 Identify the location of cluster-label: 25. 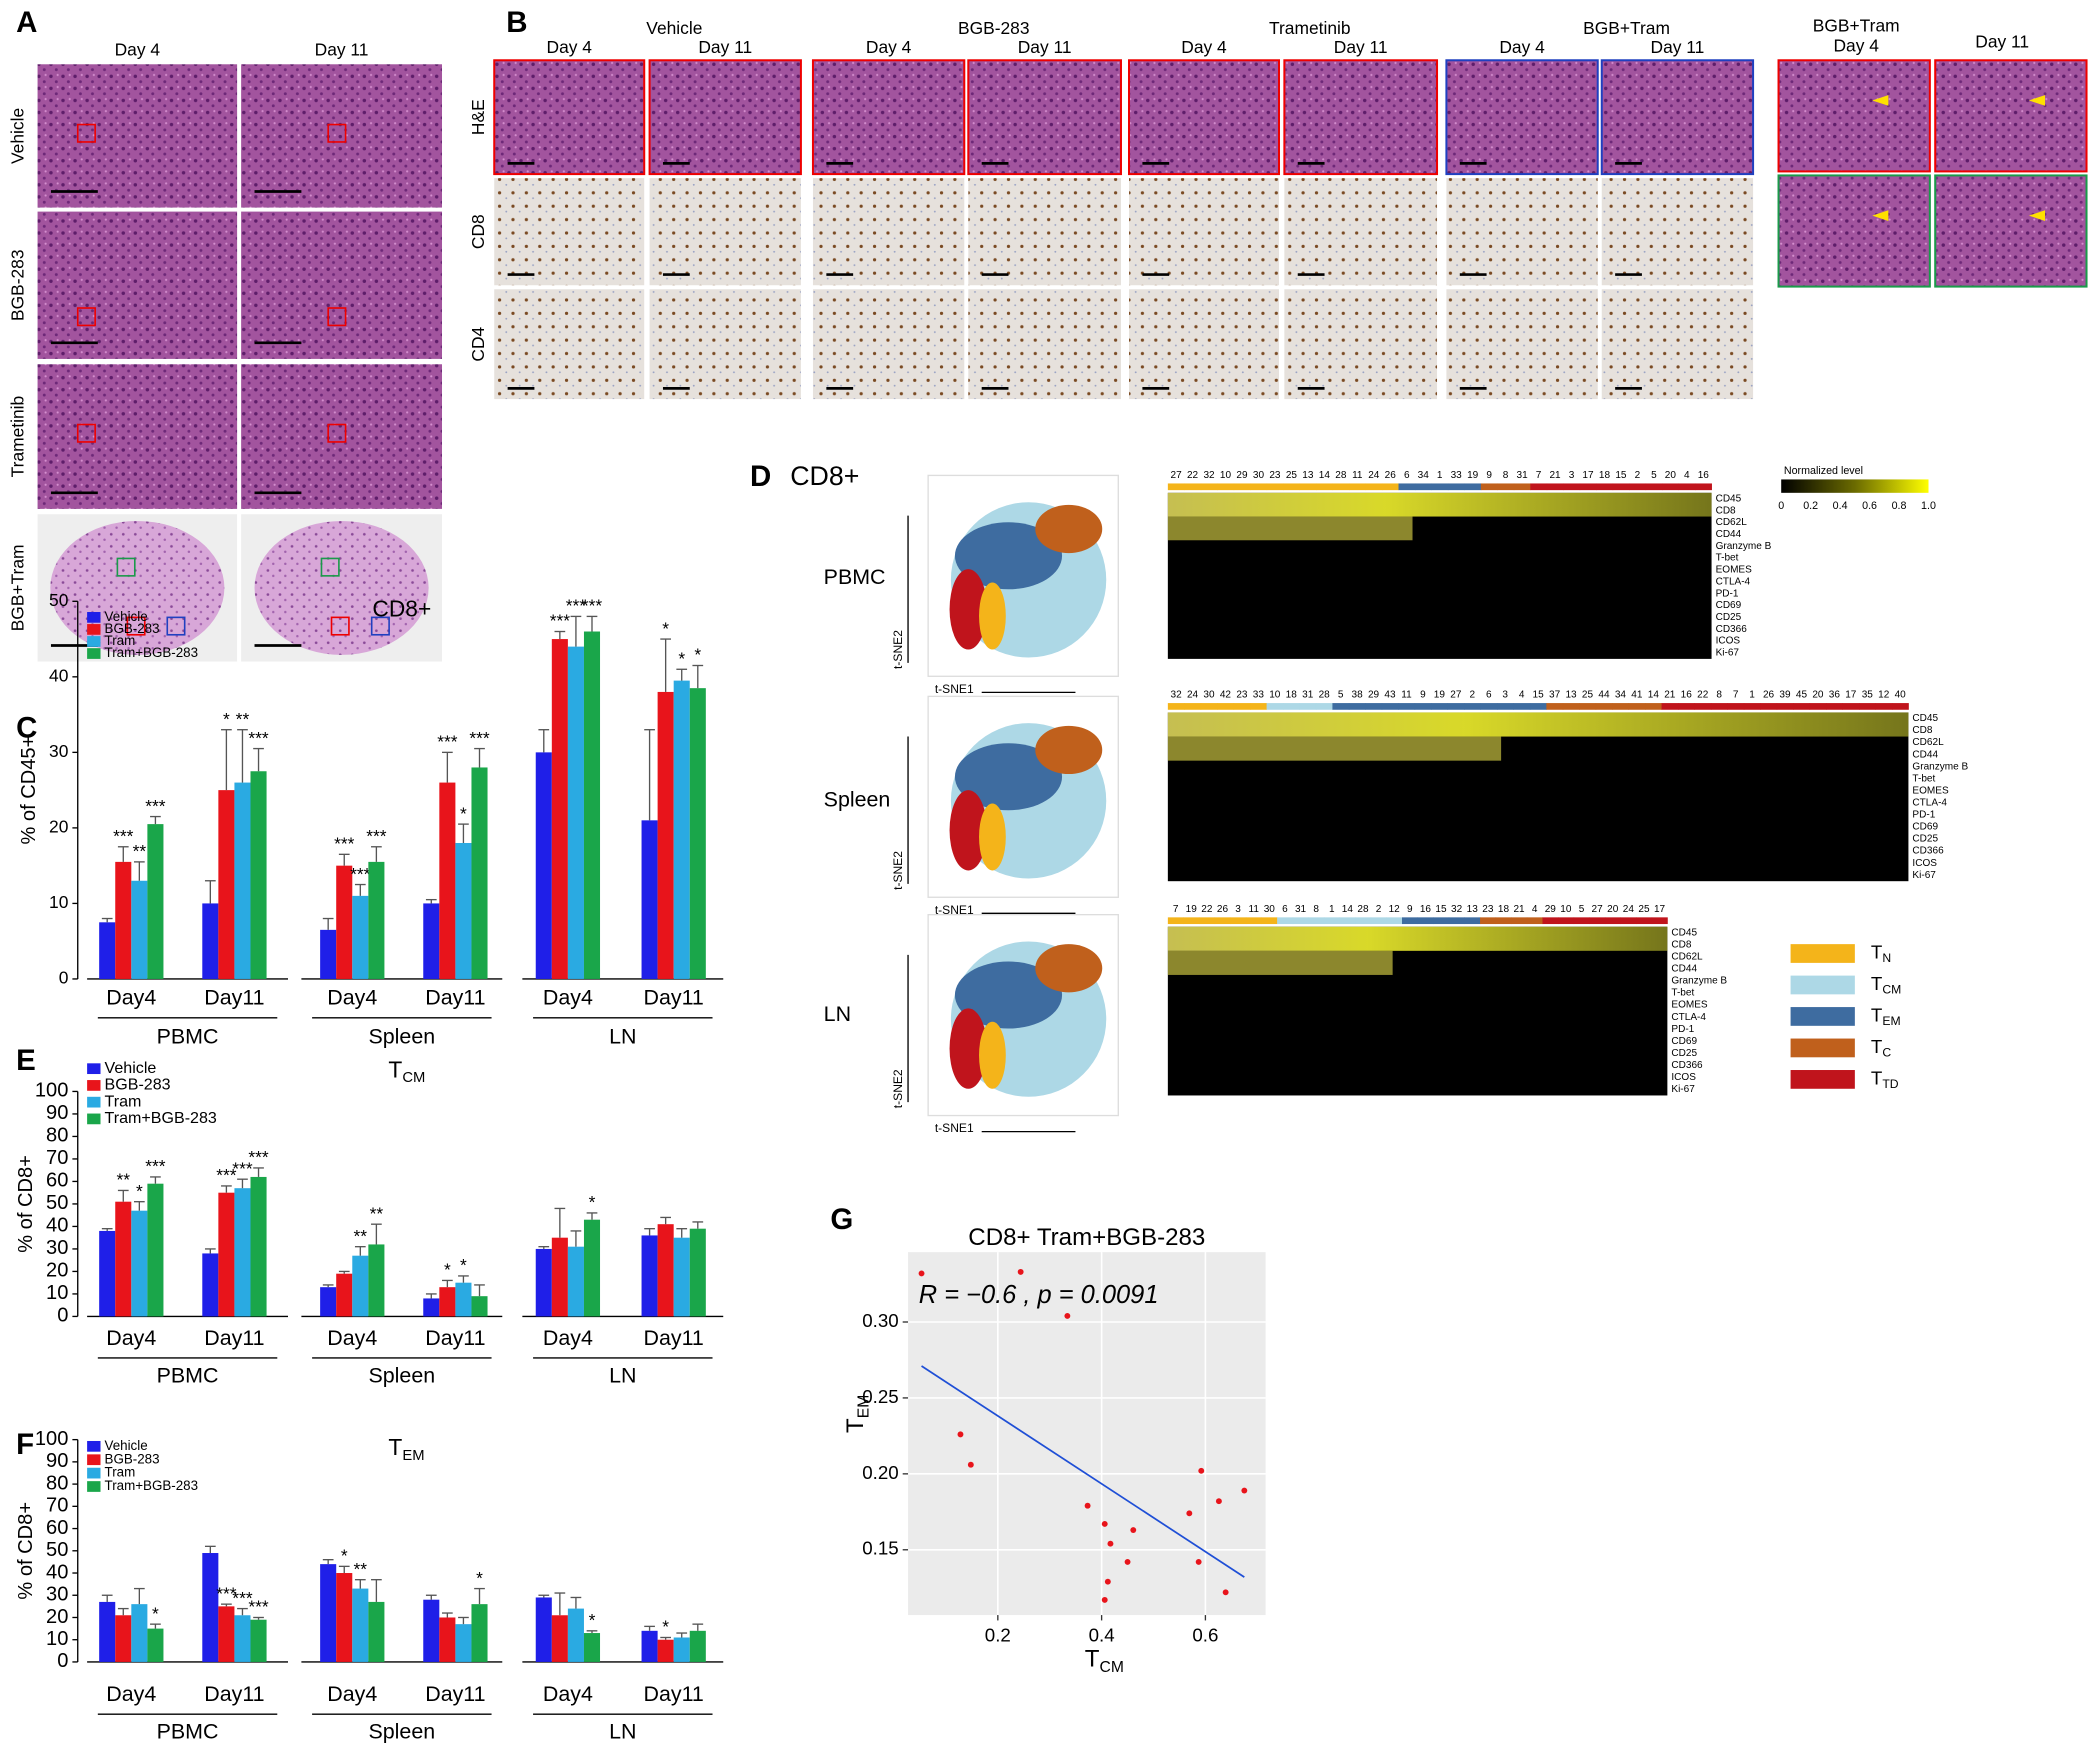
(1644, 909).